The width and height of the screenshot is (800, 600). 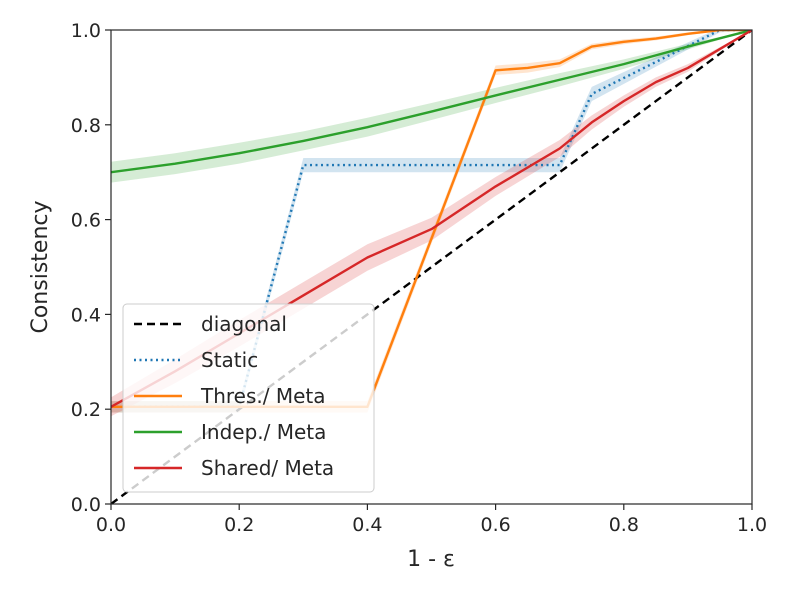 I want to click on x-tick-label: 0.8, so click(x=624, y=525).